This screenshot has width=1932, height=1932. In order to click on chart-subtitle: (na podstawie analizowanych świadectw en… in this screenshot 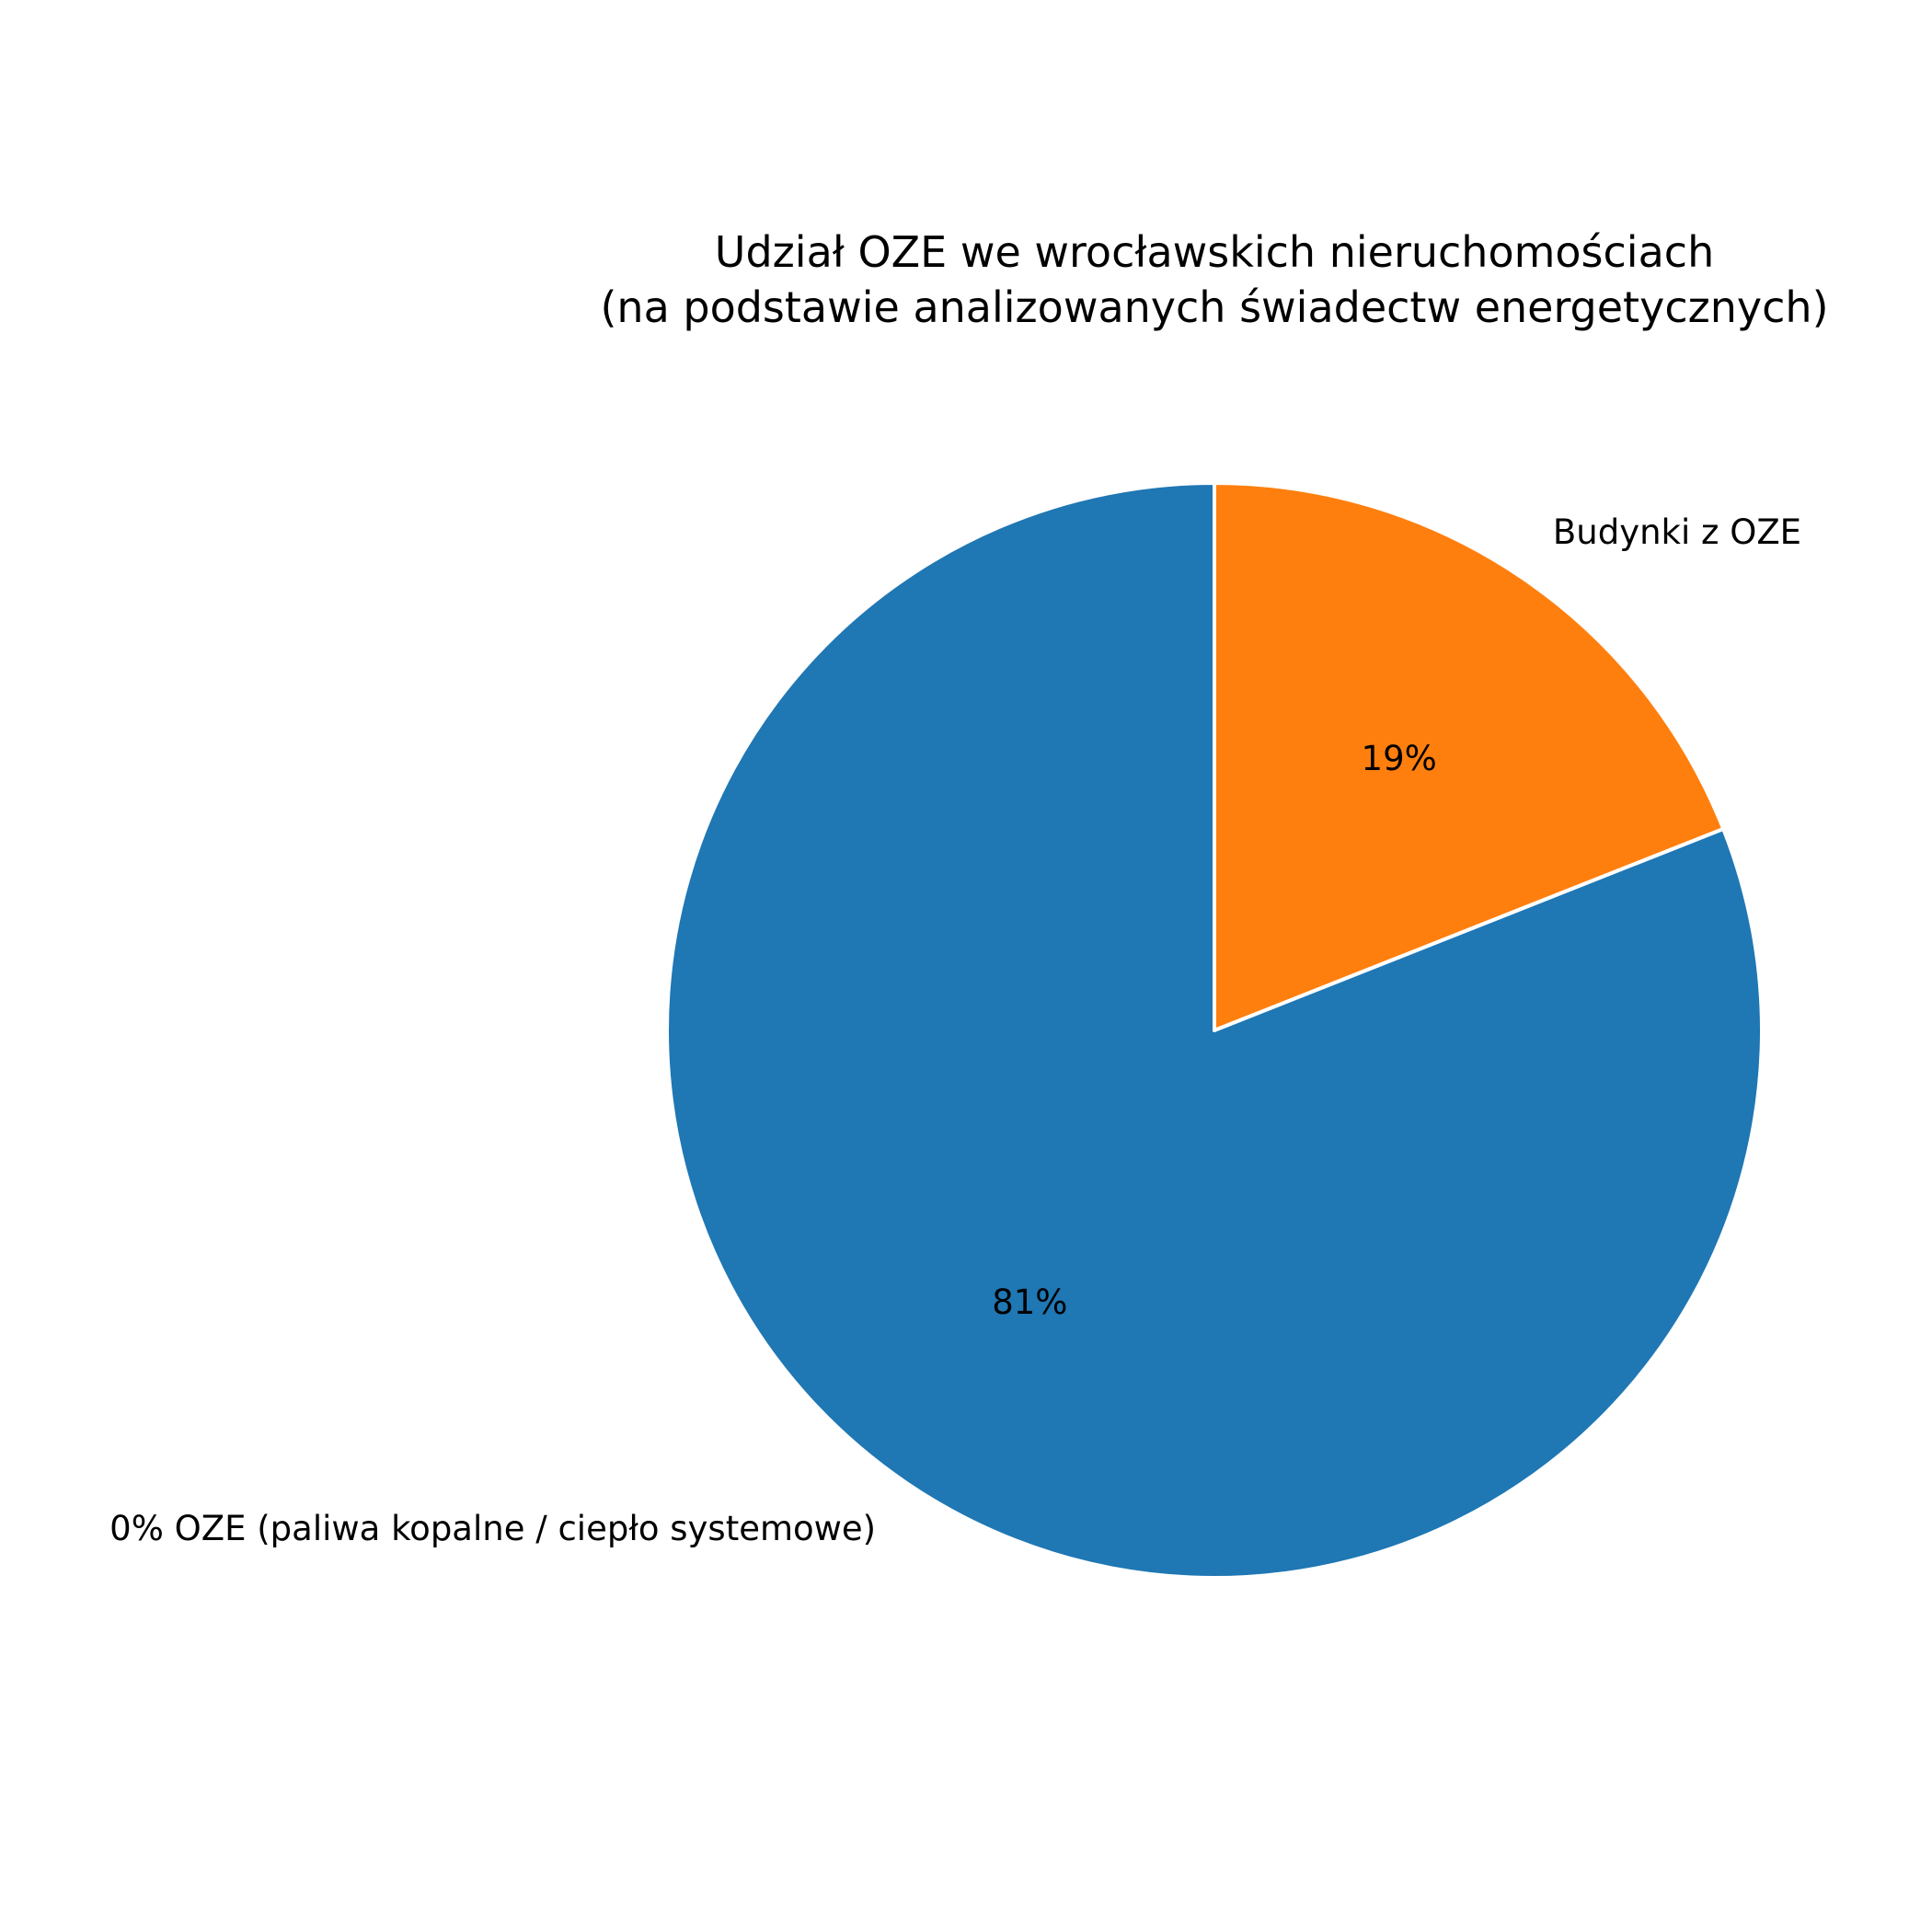, I will do `click(1214, 307)`.